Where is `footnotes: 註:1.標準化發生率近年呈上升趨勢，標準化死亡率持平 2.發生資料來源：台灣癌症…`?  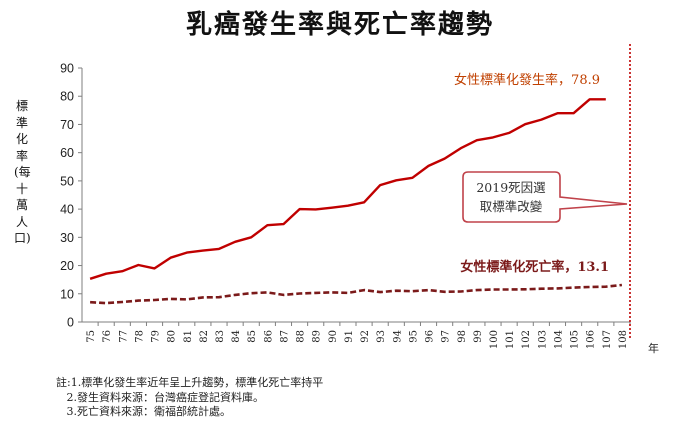
footnotes: 註:1.標準化發生率近年呈上升趨勢，標準化死亡率持平 2.發生資料來源：台灣癌症… is located at coordinates (189, 398).